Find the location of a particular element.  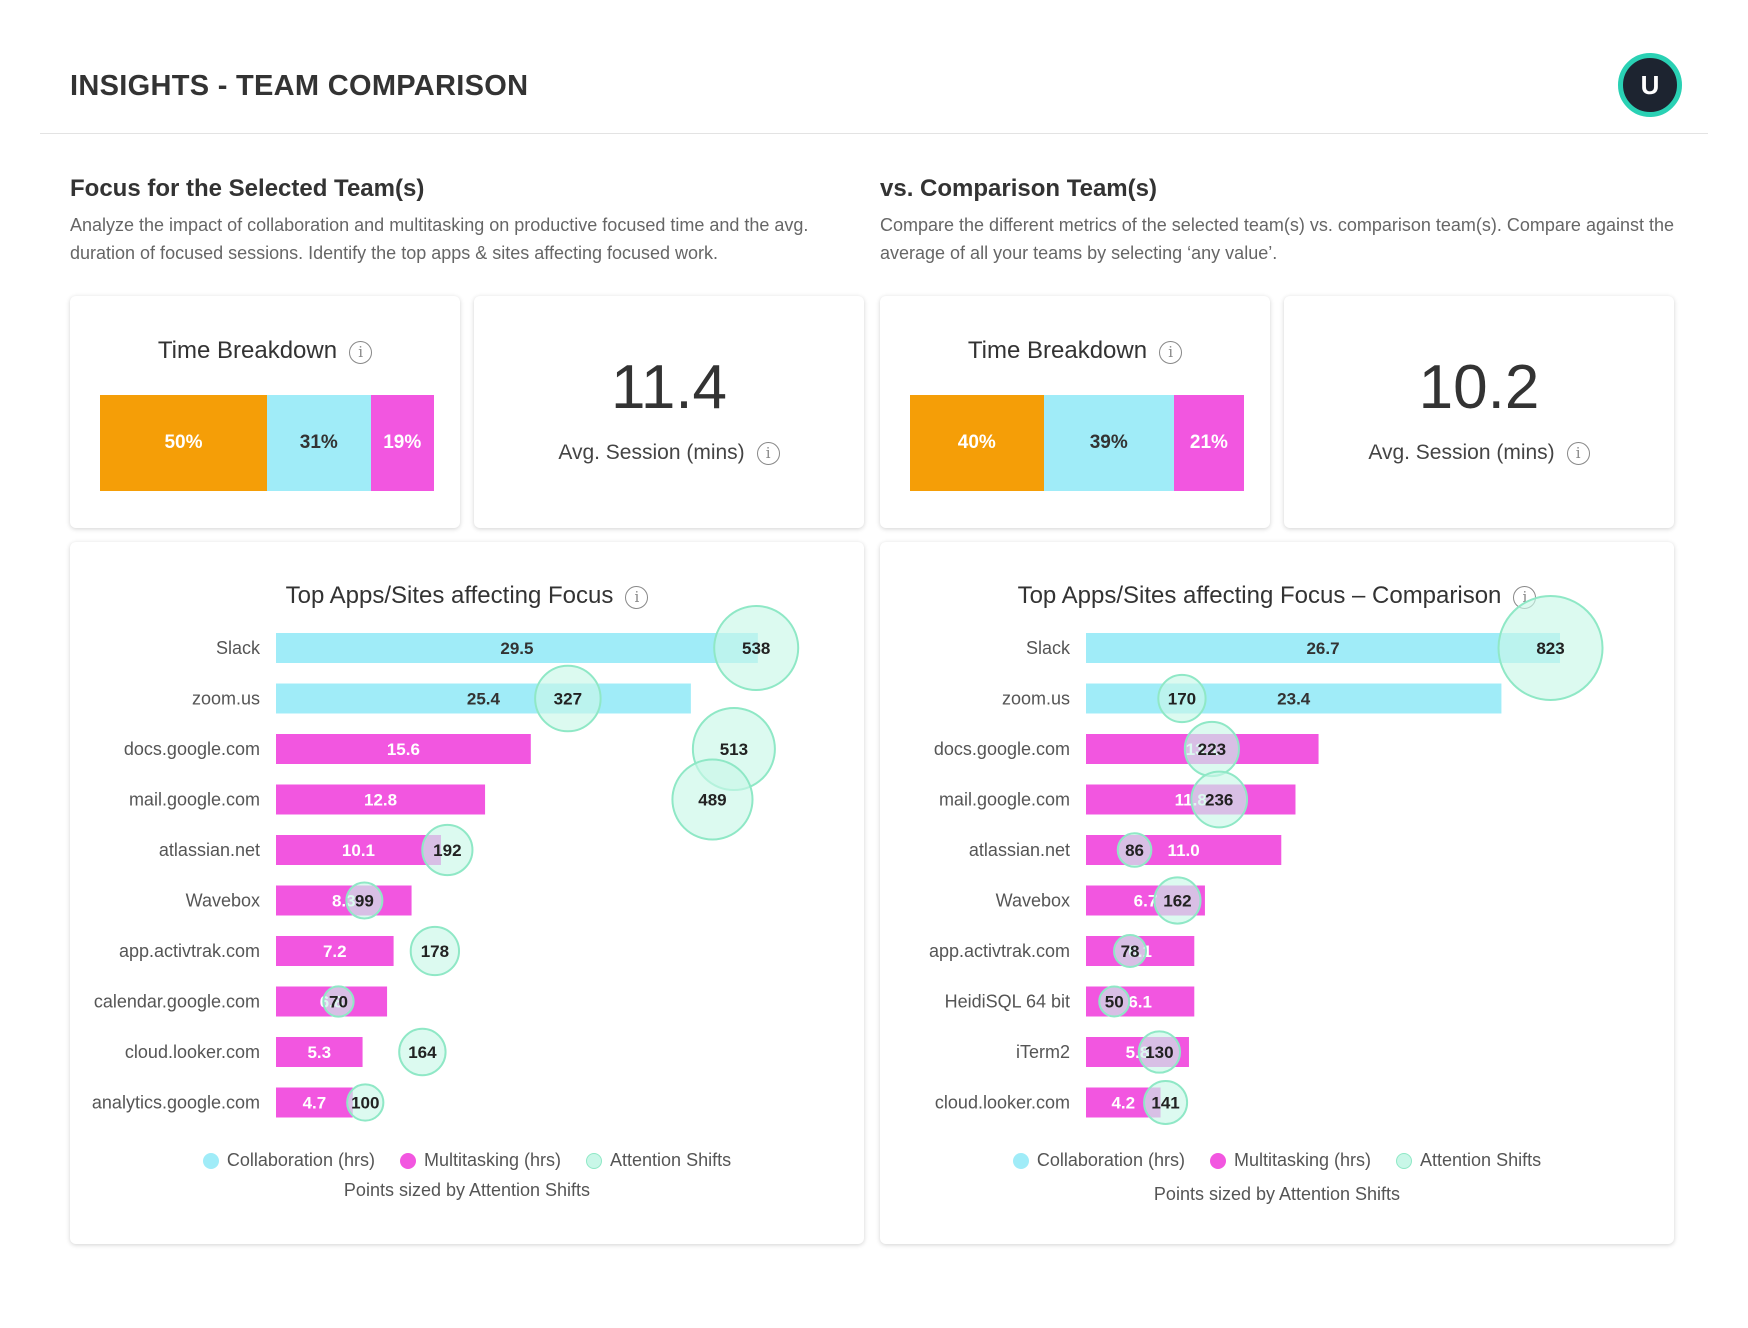

bar-value-label: 23.4 is located at coordinates (1294, 699).